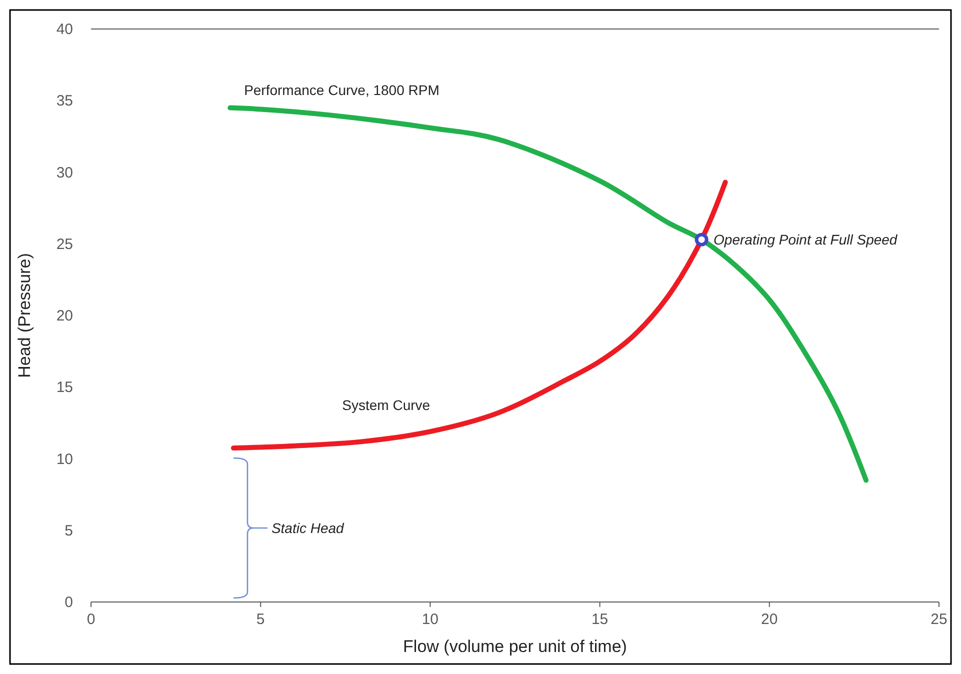 The image size is (961, 674). Describe the element at coordinates (64, 387) in the screenshot. I see `y-tick-label: 15` at that location.